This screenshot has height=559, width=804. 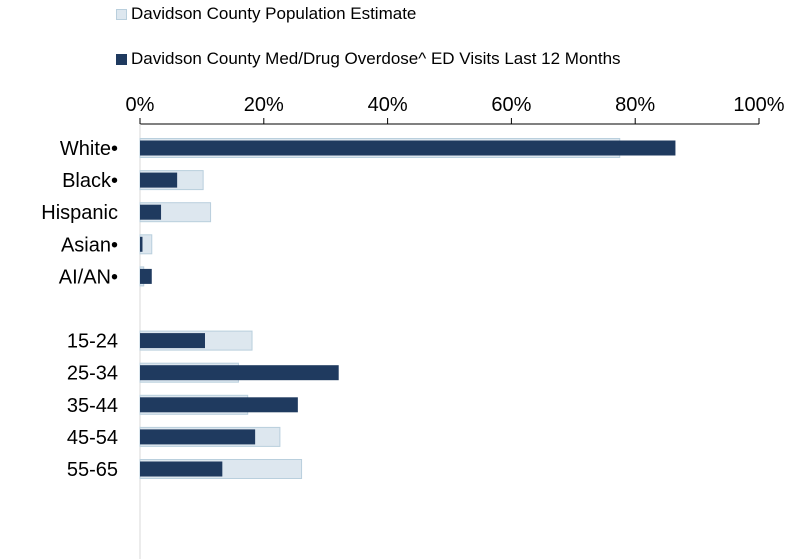 I want to click on legend-label-population: Davidson County Population Estimate, so click(x=274, y=13).